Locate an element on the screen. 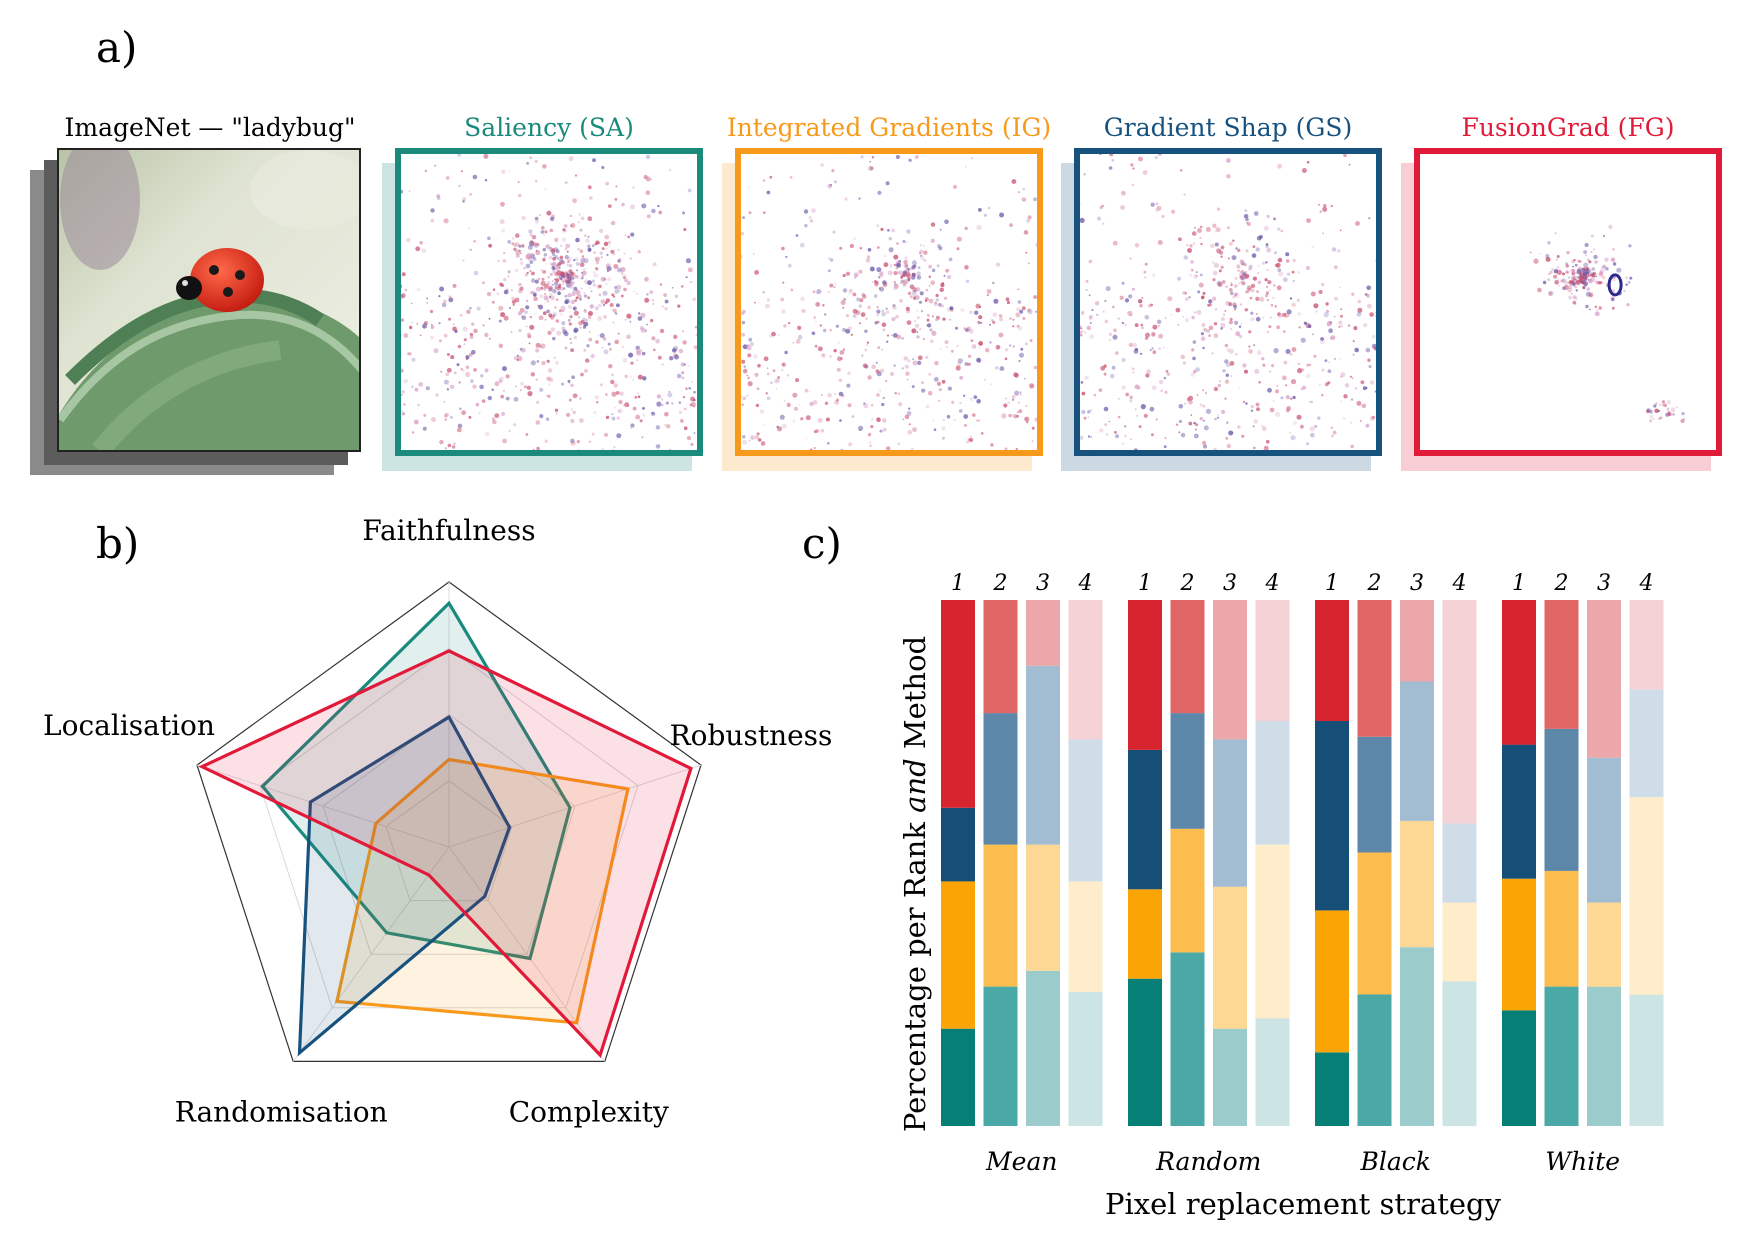 This screenshot has width=1748, height=1240. x-axis-title: Pixel replacement strategy is located at coordinates (1303, 1204).